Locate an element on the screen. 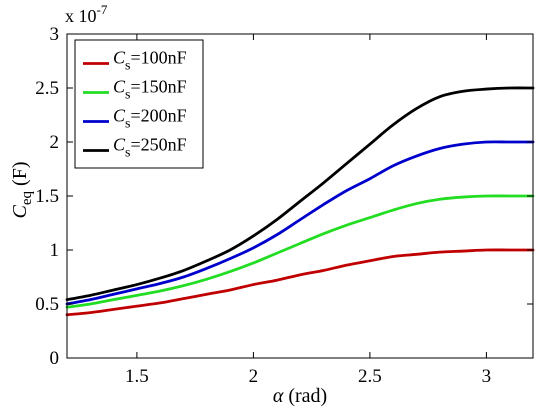 The image size is (550, 414). legend-value: =250nF is located at coordinates (158, 145).